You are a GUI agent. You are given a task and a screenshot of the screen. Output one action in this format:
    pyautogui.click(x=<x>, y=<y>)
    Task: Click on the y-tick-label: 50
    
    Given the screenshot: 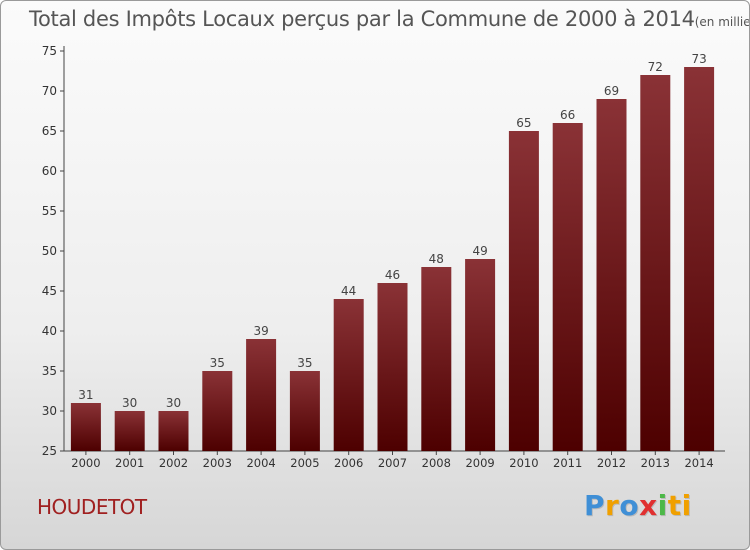 What is the action you would take?
    pyautogui.click(x=49, y=251)
    